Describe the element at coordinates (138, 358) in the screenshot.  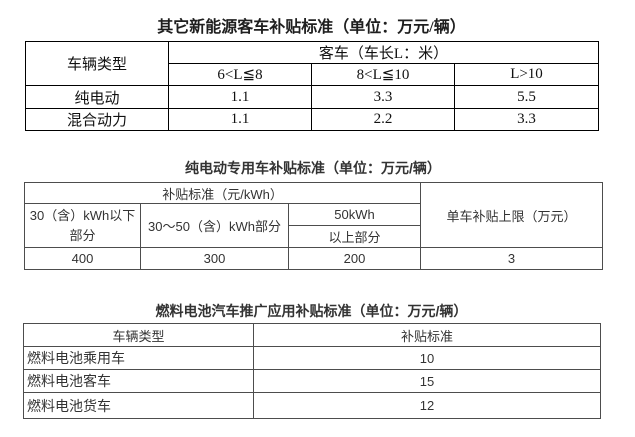
I see `fuelcell-row-label: 燃料电池乘用车` at that location.